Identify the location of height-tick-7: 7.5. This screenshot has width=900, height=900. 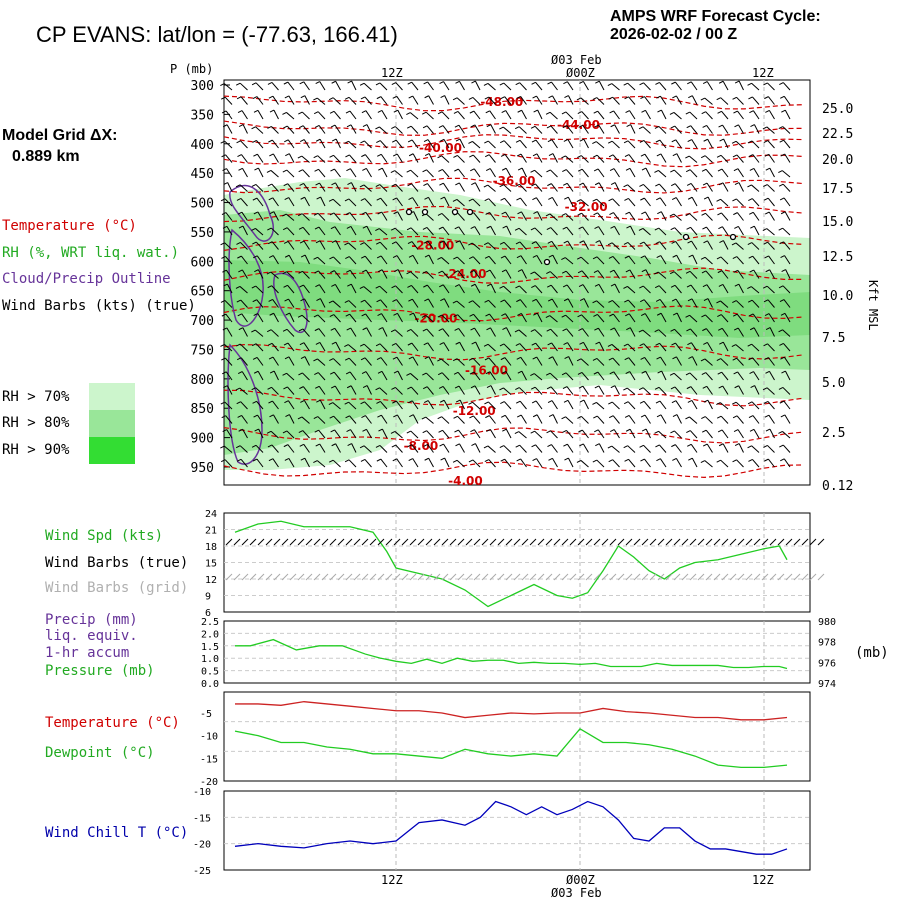
(833, 338).